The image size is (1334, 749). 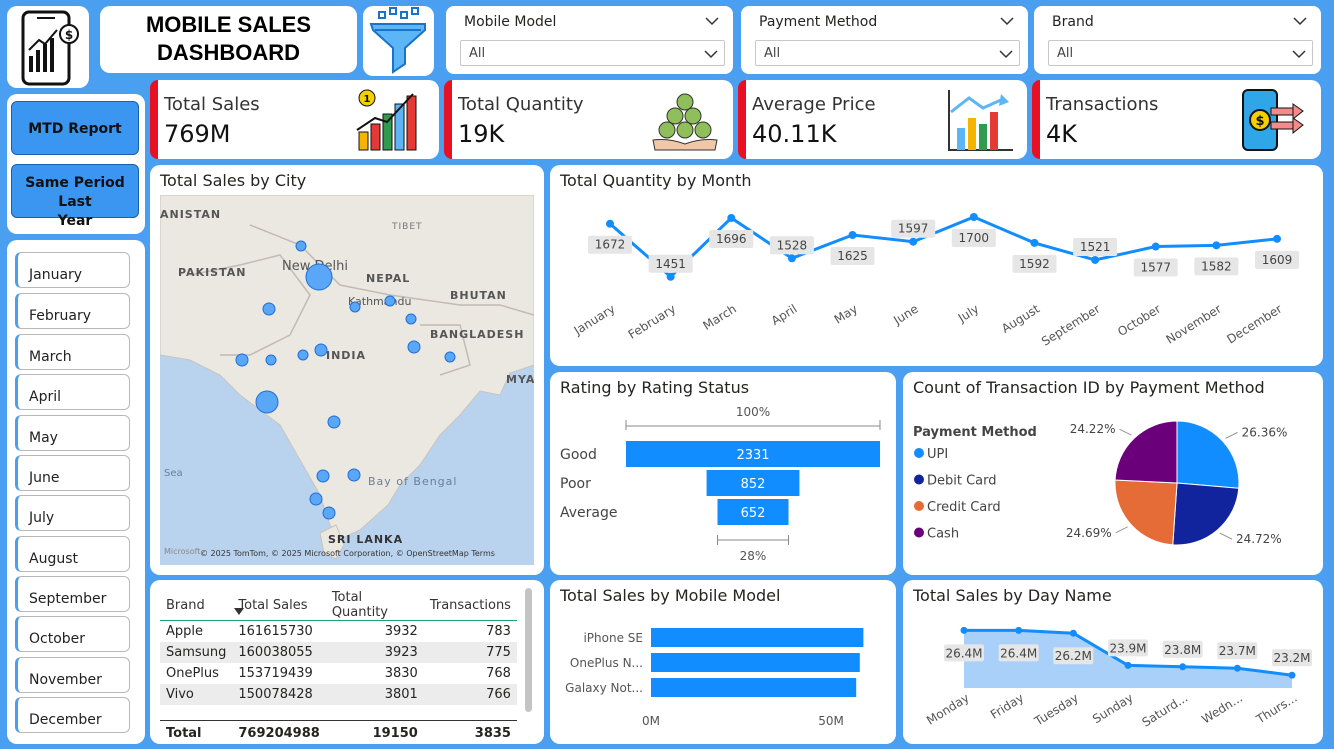 What do you see at coordinates (338, 631) in the screenshot?
I see `table-row: Apple 161615730 3932 783` at bounding box center [338, 631].